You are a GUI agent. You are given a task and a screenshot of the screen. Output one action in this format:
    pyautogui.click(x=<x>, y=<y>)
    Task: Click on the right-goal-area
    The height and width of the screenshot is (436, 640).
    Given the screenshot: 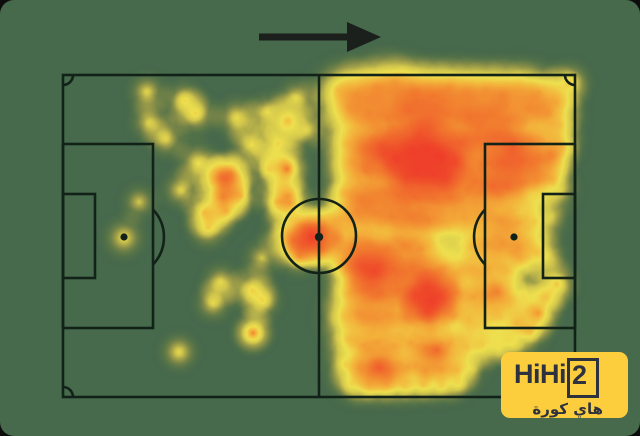 What is the action you would take?
    pyautogui.click(x=559, y=236)
    